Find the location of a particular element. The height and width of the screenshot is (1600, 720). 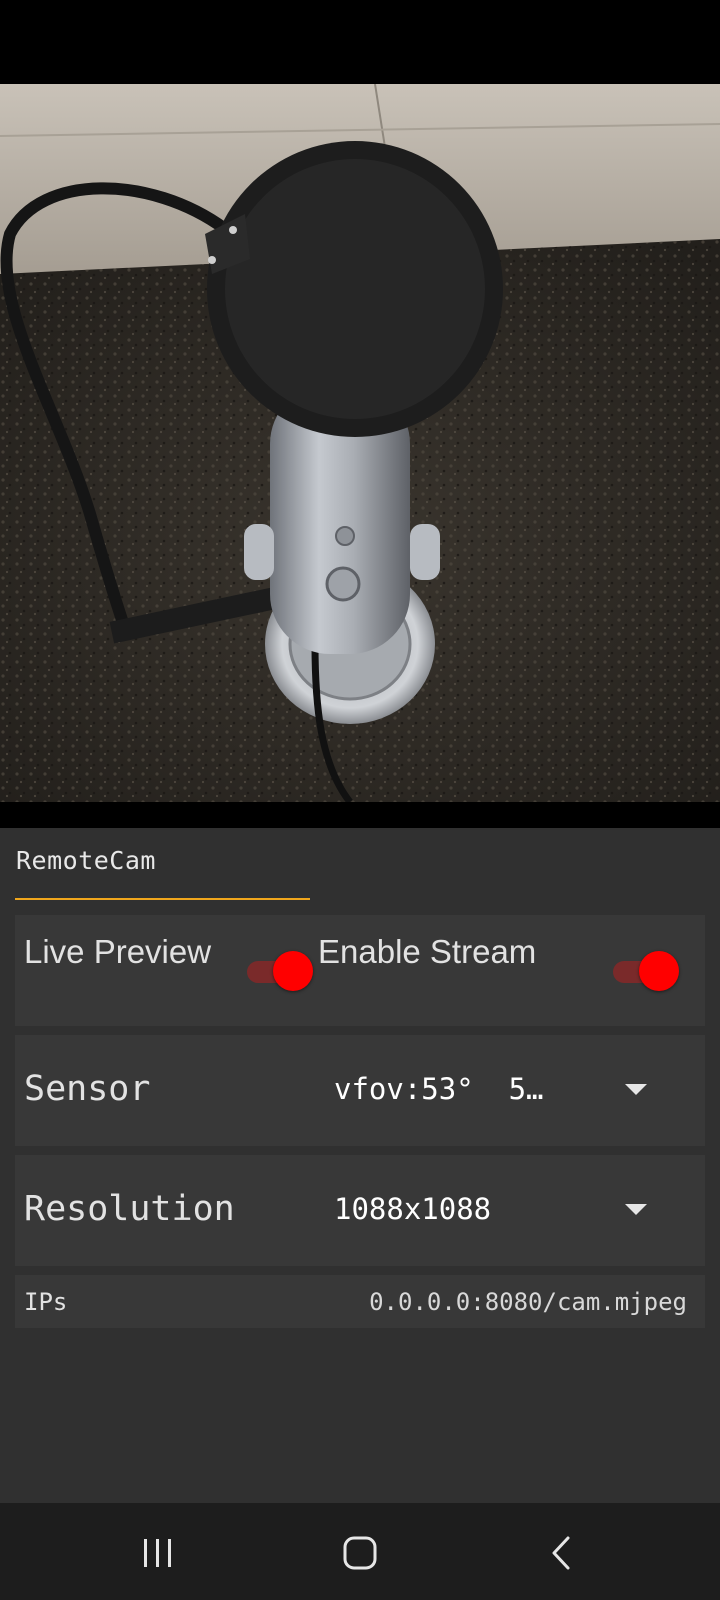

live-preview-switch-thumb is located at coordinates (293, 971).